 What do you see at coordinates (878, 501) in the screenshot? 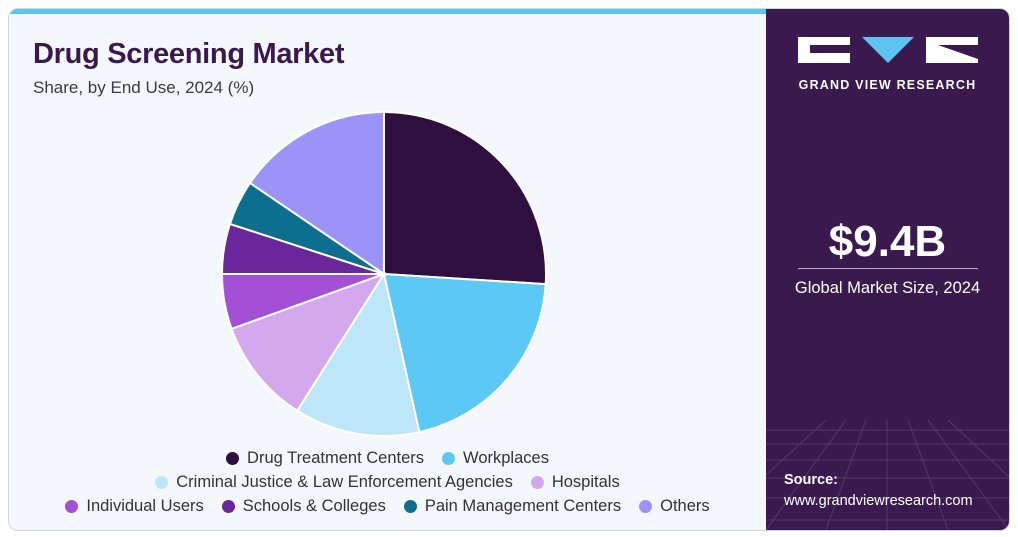
I see `source-url: www.grandviewresearch.com` at bounding box center [878, 501].